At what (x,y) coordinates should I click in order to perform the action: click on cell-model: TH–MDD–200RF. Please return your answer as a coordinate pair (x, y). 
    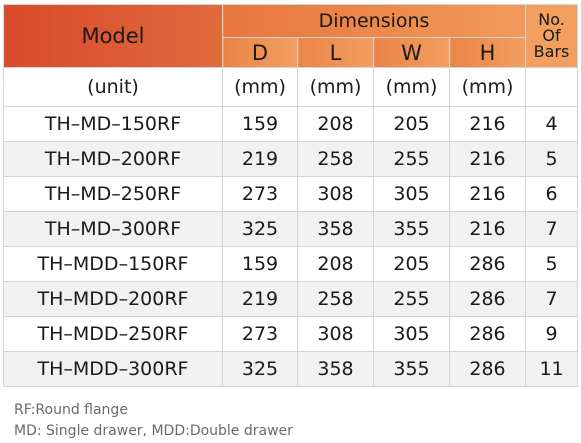
    Looking at the image, I should click on (113, 299).